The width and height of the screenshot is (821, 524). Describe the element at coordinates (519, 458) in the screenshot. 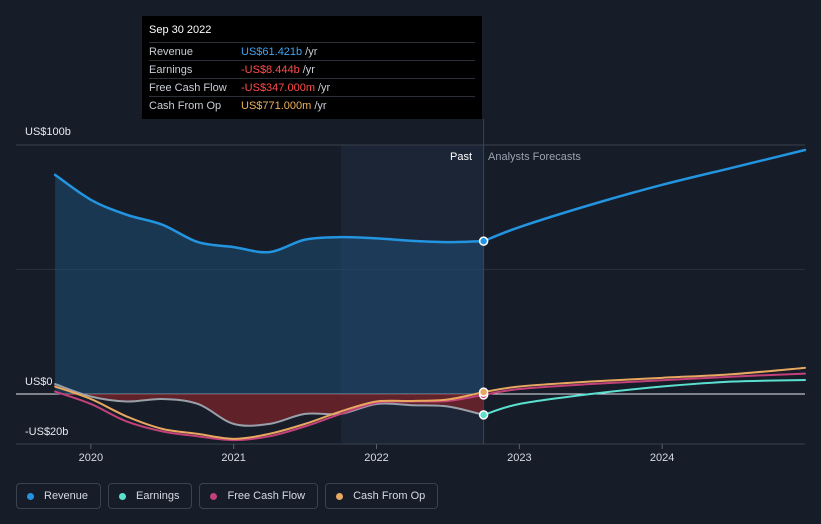

I see `x-tick-label: 2023` at that location.